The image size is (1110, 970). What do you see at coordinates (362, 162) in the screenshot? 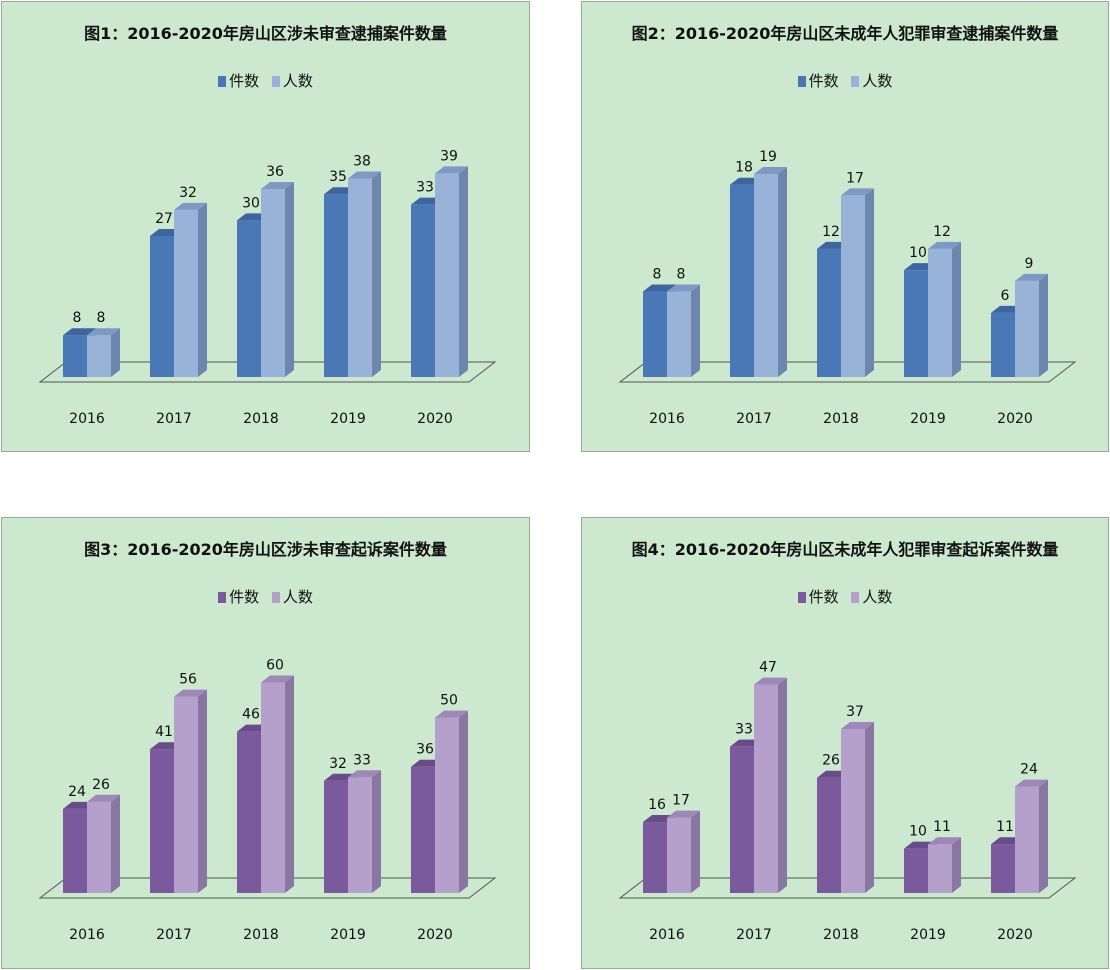
I see `data-label: 38` at bounding box center [362, 162].